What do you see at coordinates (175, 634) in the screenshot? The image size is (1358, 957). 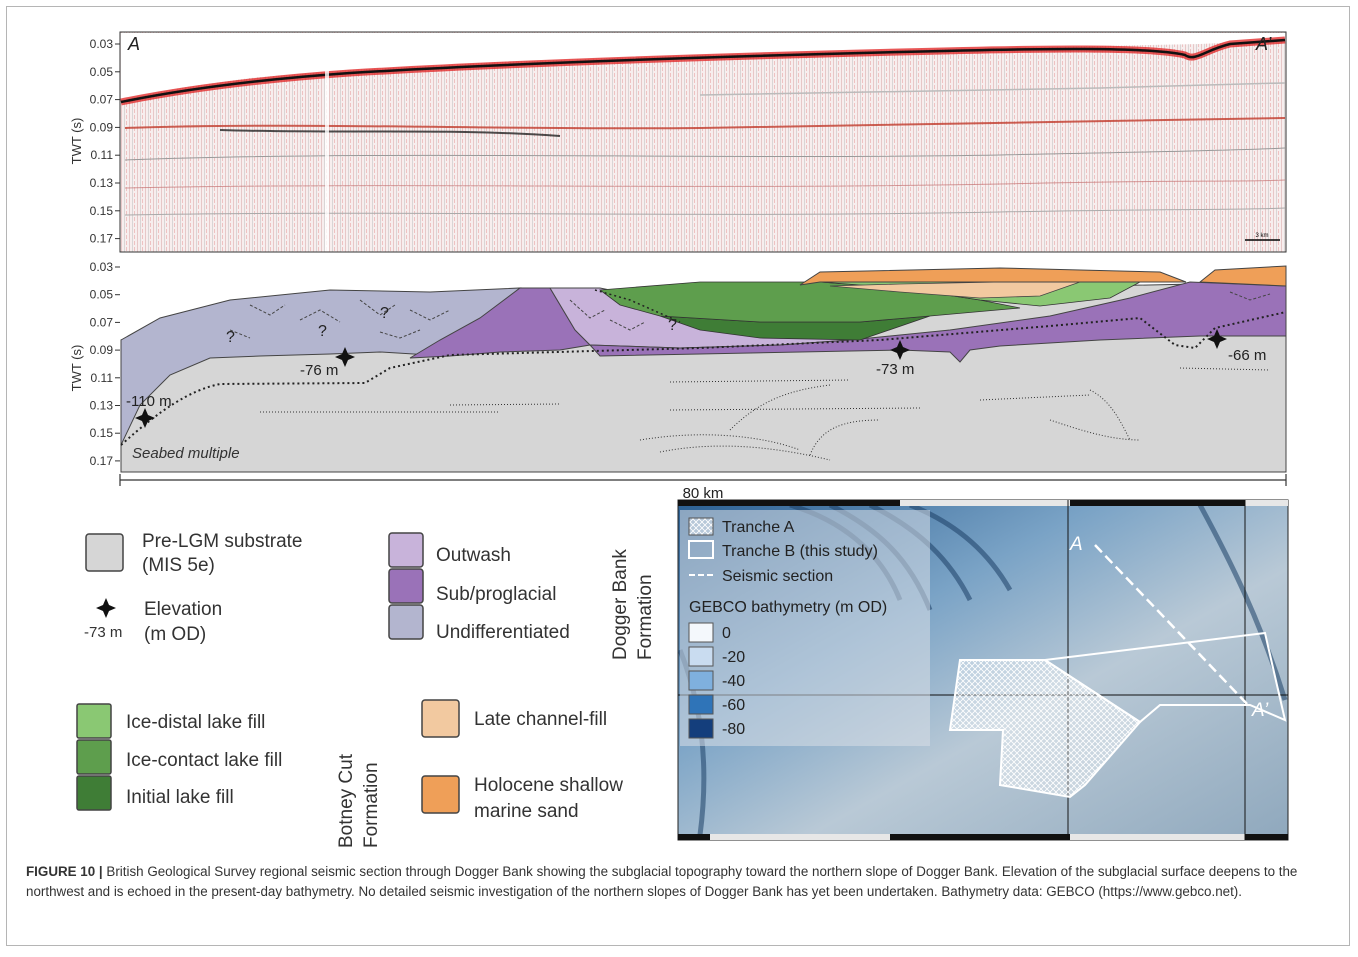 I see `elevation-legend-sublabel: (m OD)` at bounding box center [175, 634].